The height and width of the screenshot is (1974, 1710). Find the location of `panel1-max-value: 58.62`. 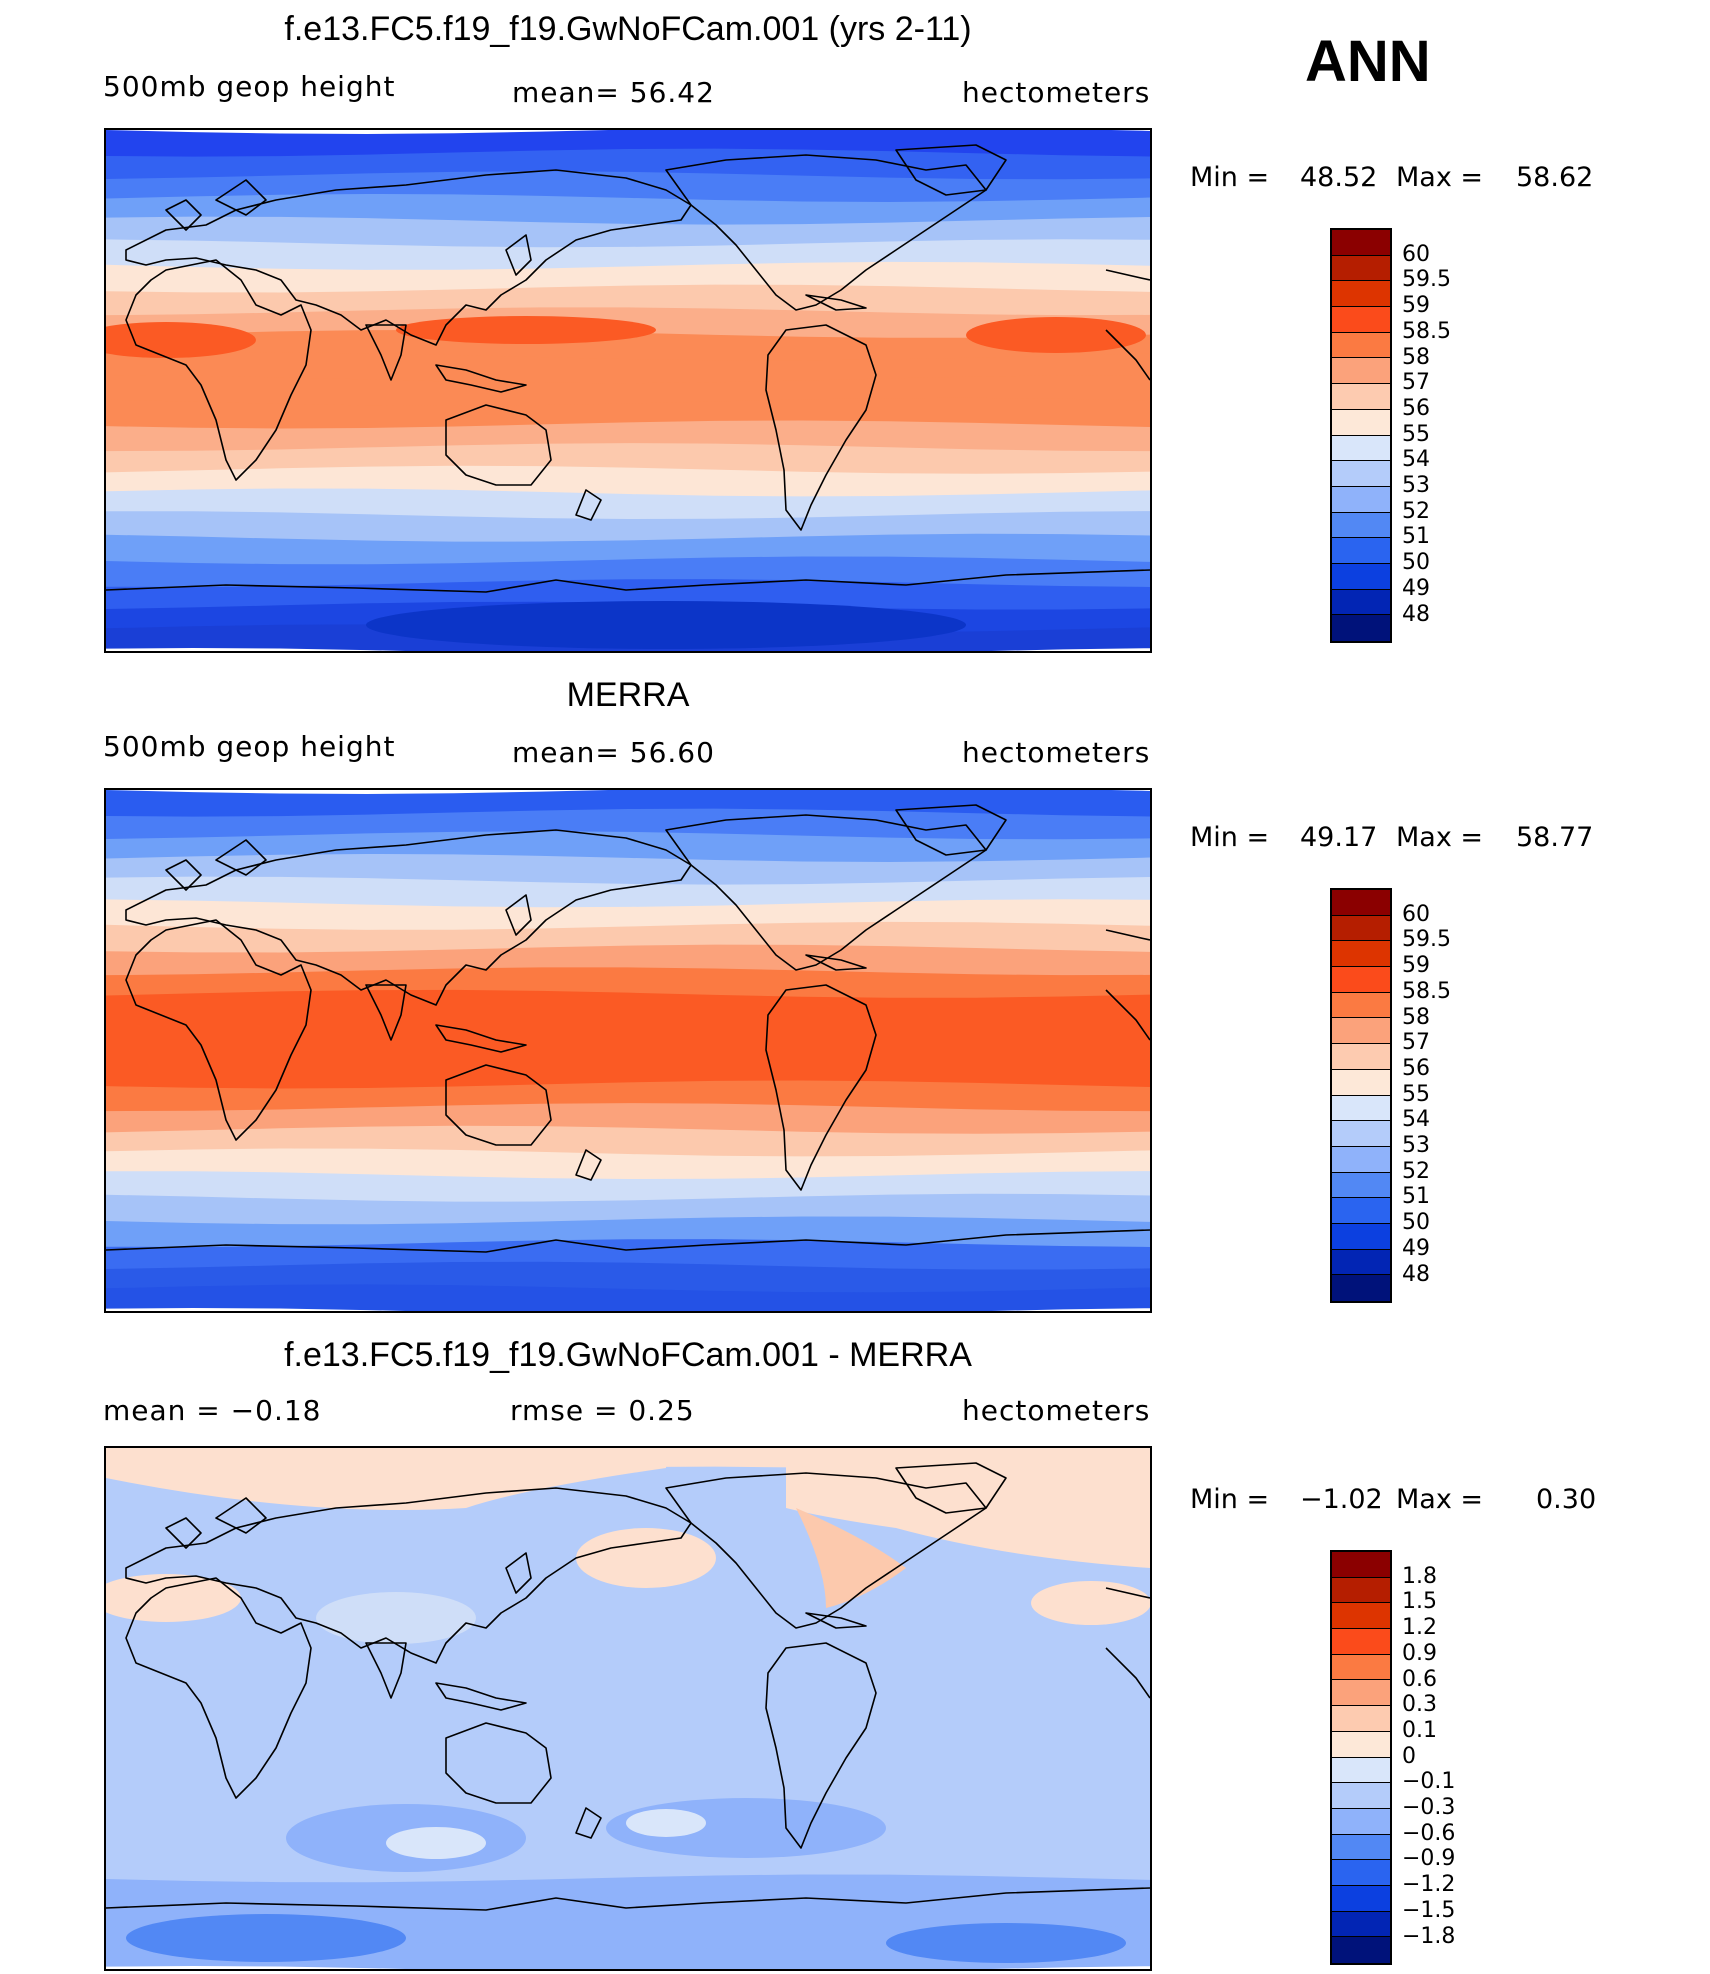

panel1-max-value: 58.62 is located at coordinates (1555, 177).